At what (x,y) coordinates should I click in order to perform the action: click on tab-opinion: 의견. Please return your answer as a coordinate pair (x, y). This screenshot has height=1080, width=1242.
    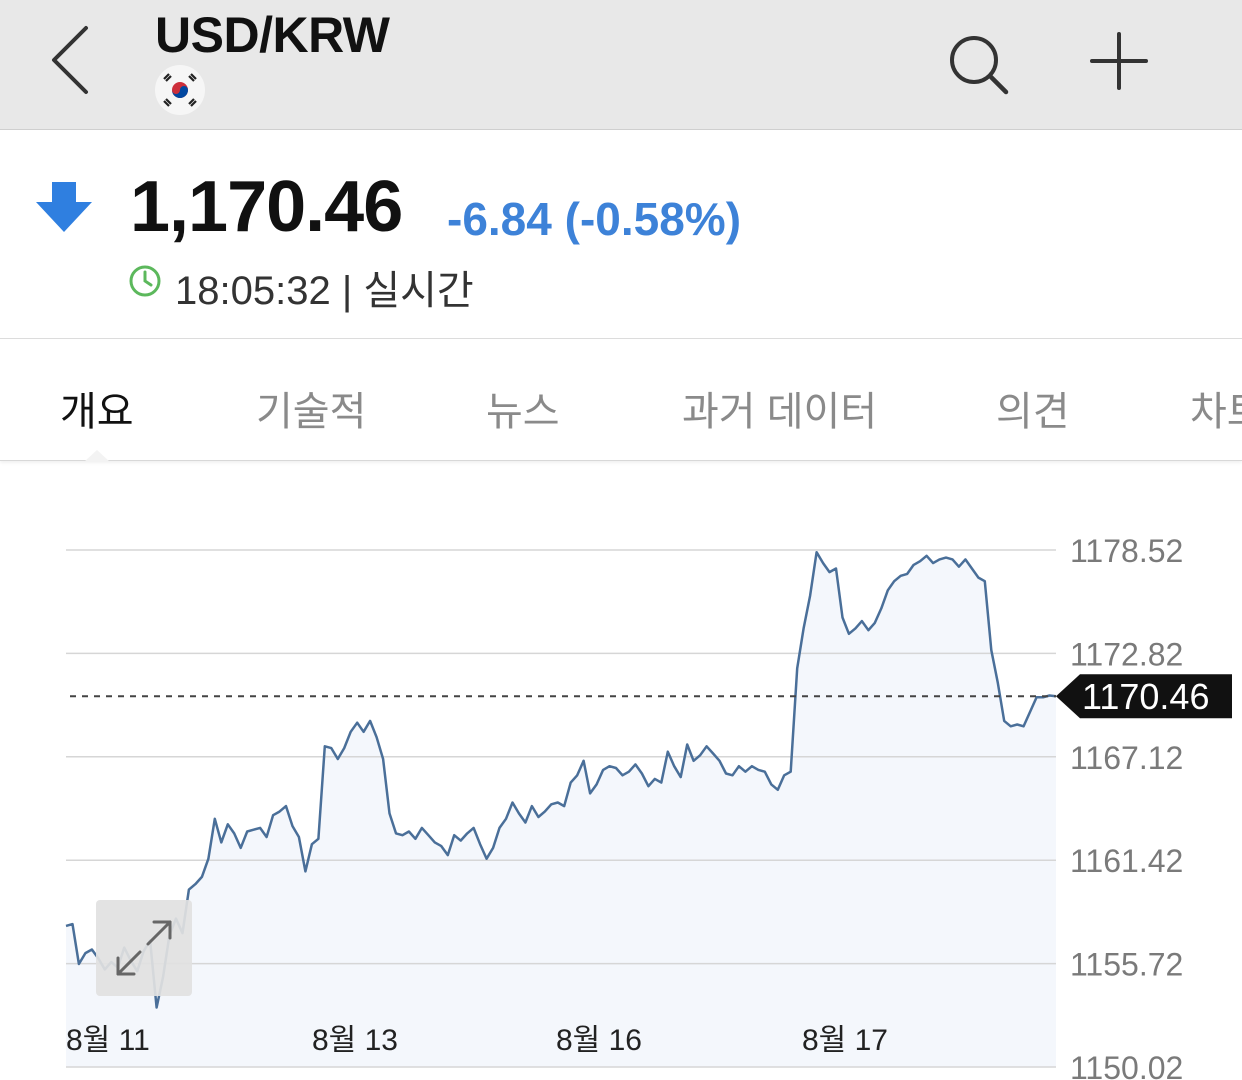
    Looking at the image, I should click on (1033, 412).